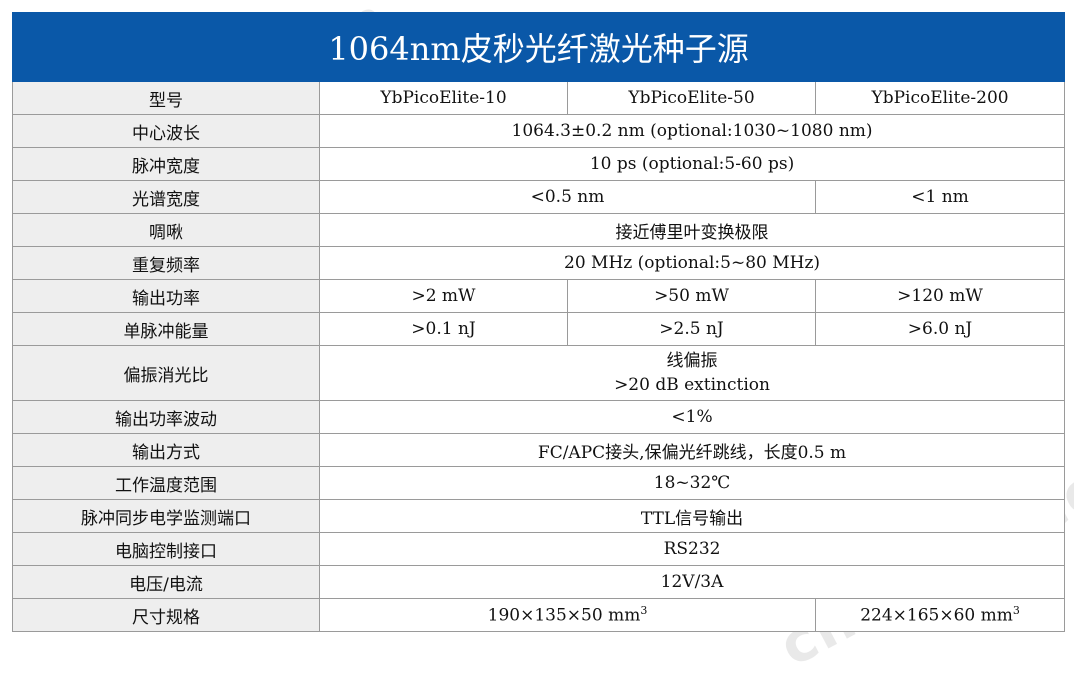 The width and height of the screenshot is (1074, 679). Describe the element at coordinates (692, 263) in the screenshot. I see `rep-rate-value: 20 MHz (optional:5~80 MHz)` at that location.